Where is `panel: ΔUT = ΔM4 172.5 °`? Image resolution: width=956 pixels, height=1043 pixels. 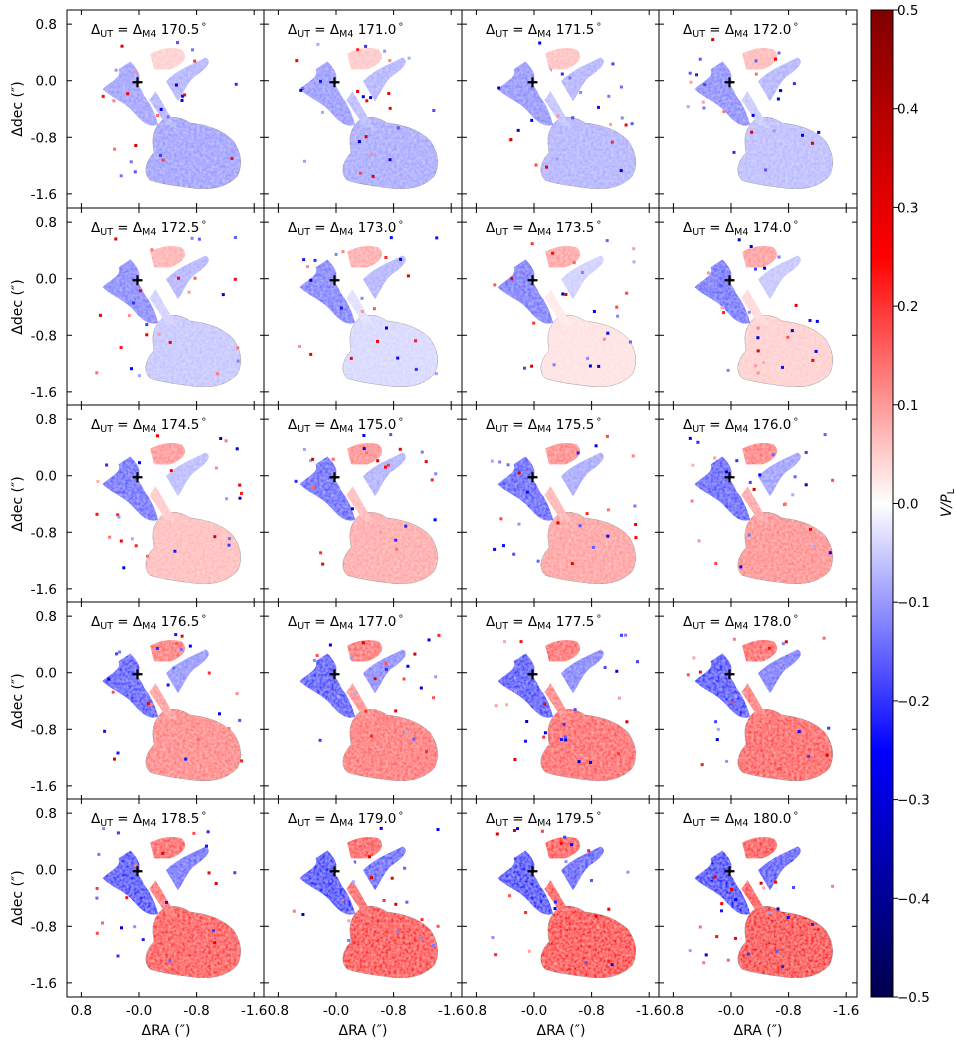 panel: ΔUT = ΔM4 172.5 ° is located at coordinates (166, 307).